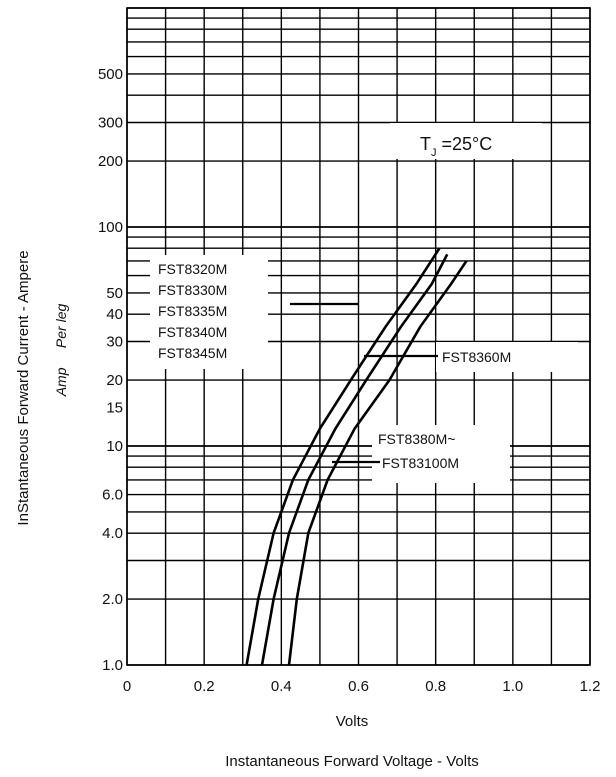 The image size is (616, 777). Describe the element at coordinates (420, 463) in the screenshot. I see `series-label-3: FST83100M` at that location.